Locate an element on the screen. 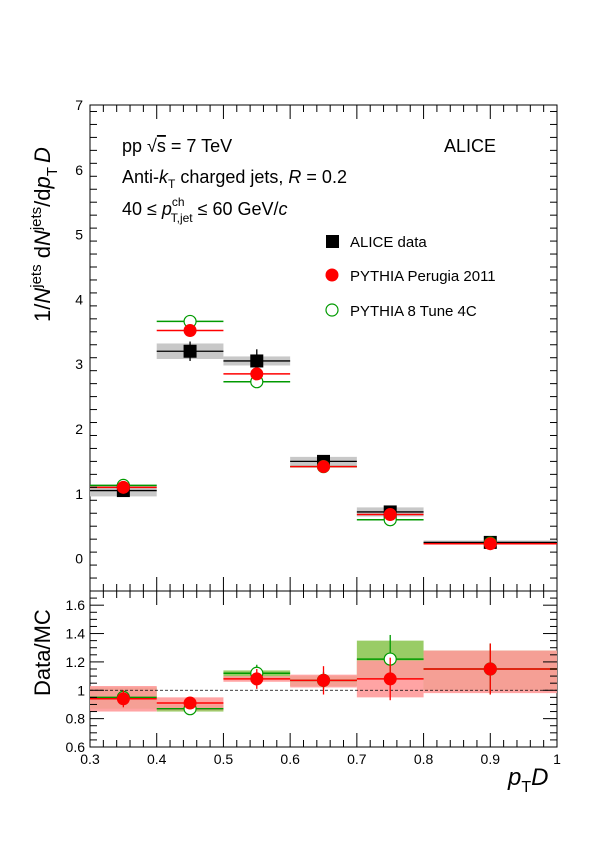 Image resolution: width=595 pixels, height=842 pixels. x-tick-label: 0.7 is located at coordinates (357, 759).